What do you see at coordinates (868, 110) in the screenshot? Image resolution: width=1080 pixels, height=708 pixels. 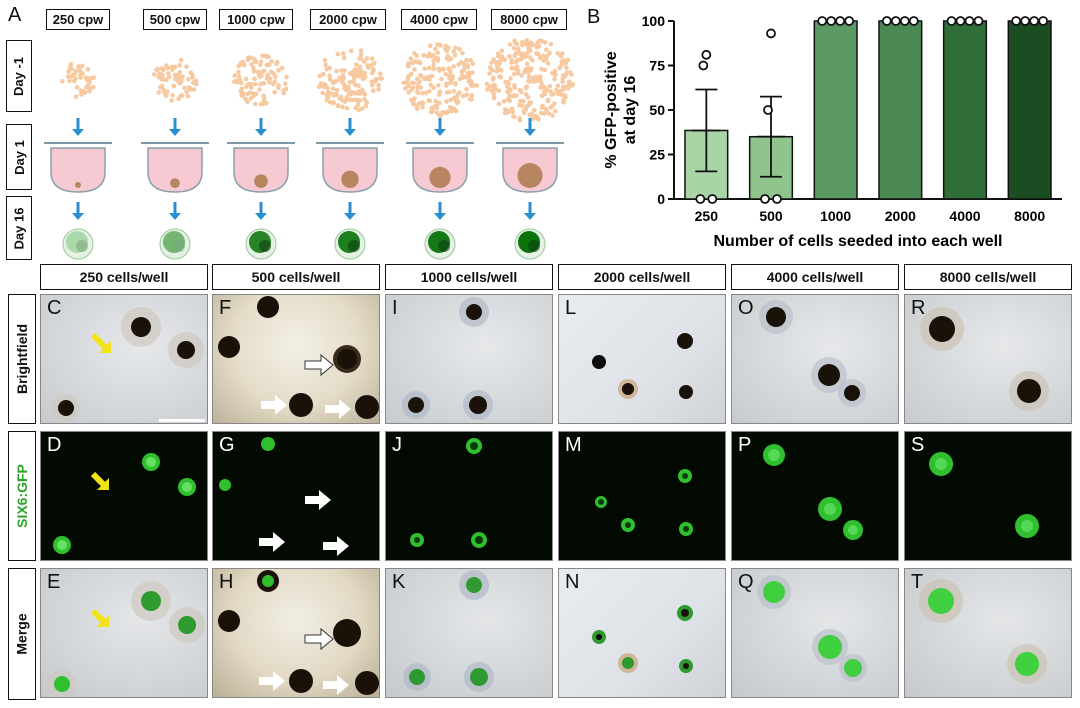 I see `chart-bars` at bounding box center [868, 110].